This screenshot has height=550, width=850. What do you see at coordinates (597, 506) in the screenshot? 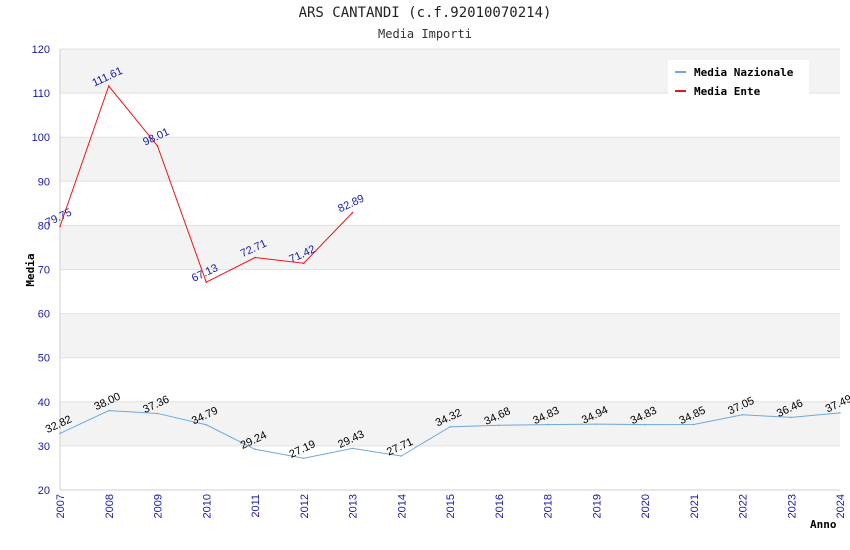
I see `x-tick-label: 2019` at bounding box center [597, 506].